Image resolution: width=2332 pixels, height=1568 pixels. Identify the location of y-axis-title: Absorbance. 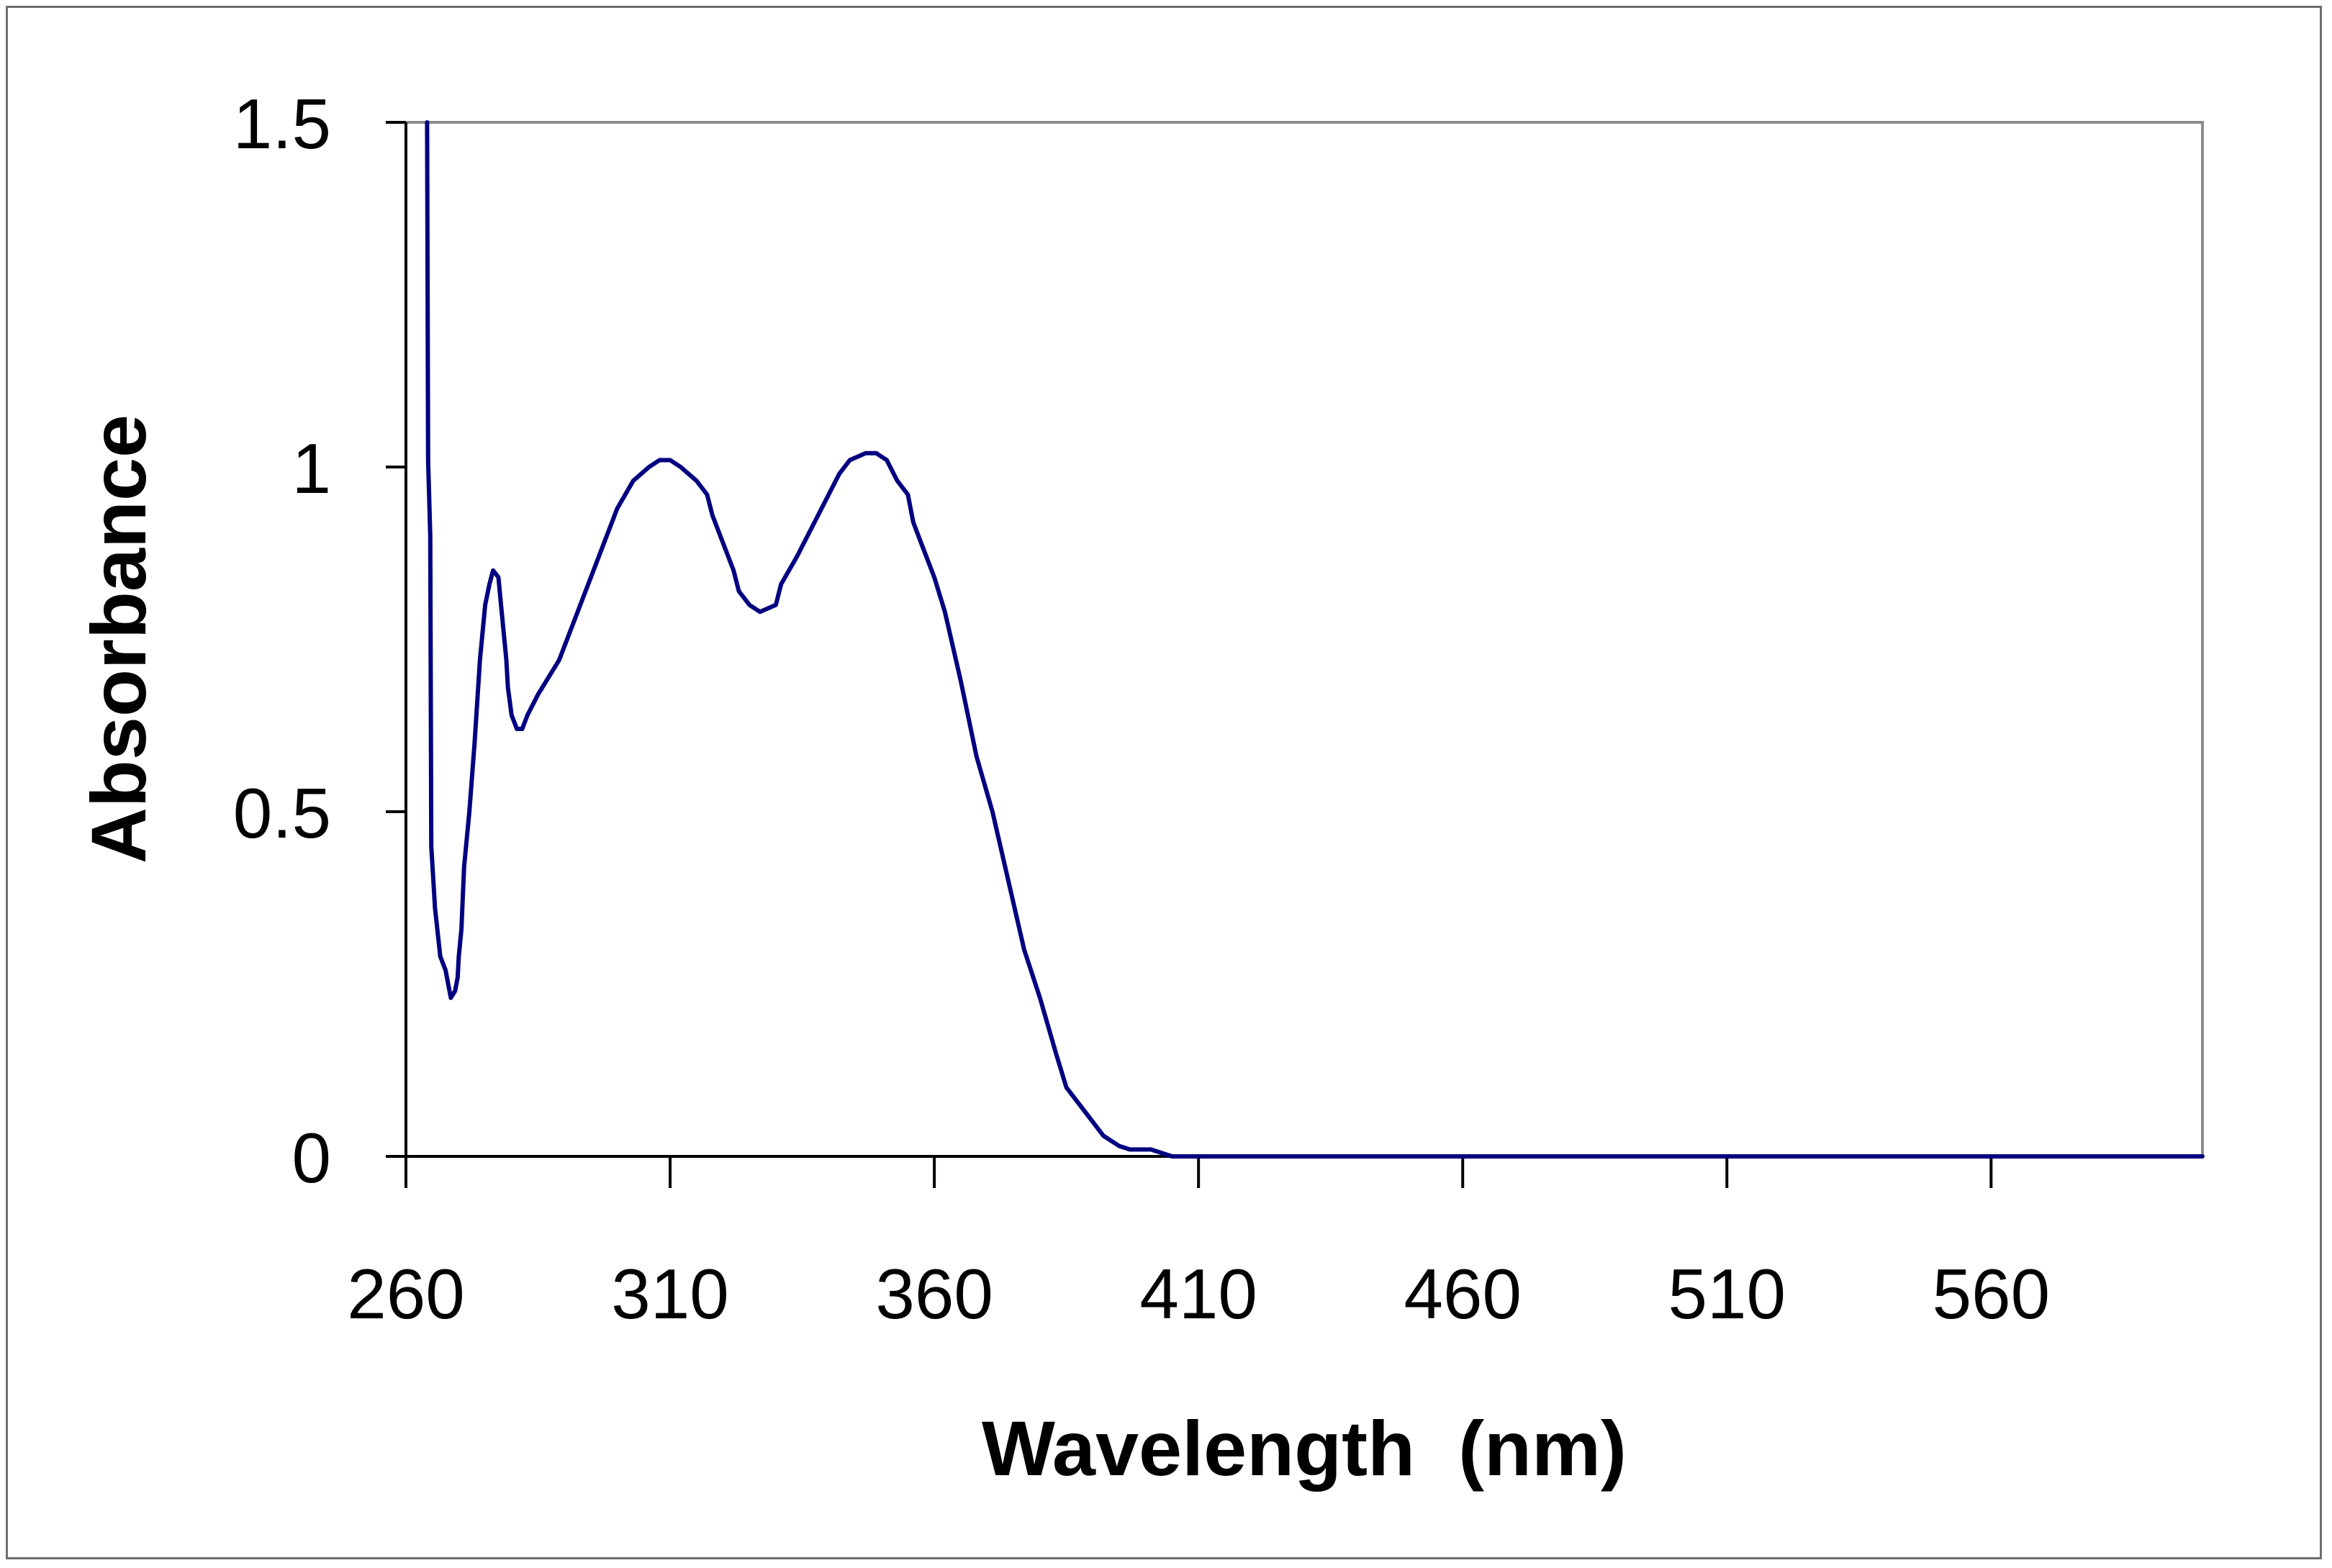
(118, 639).